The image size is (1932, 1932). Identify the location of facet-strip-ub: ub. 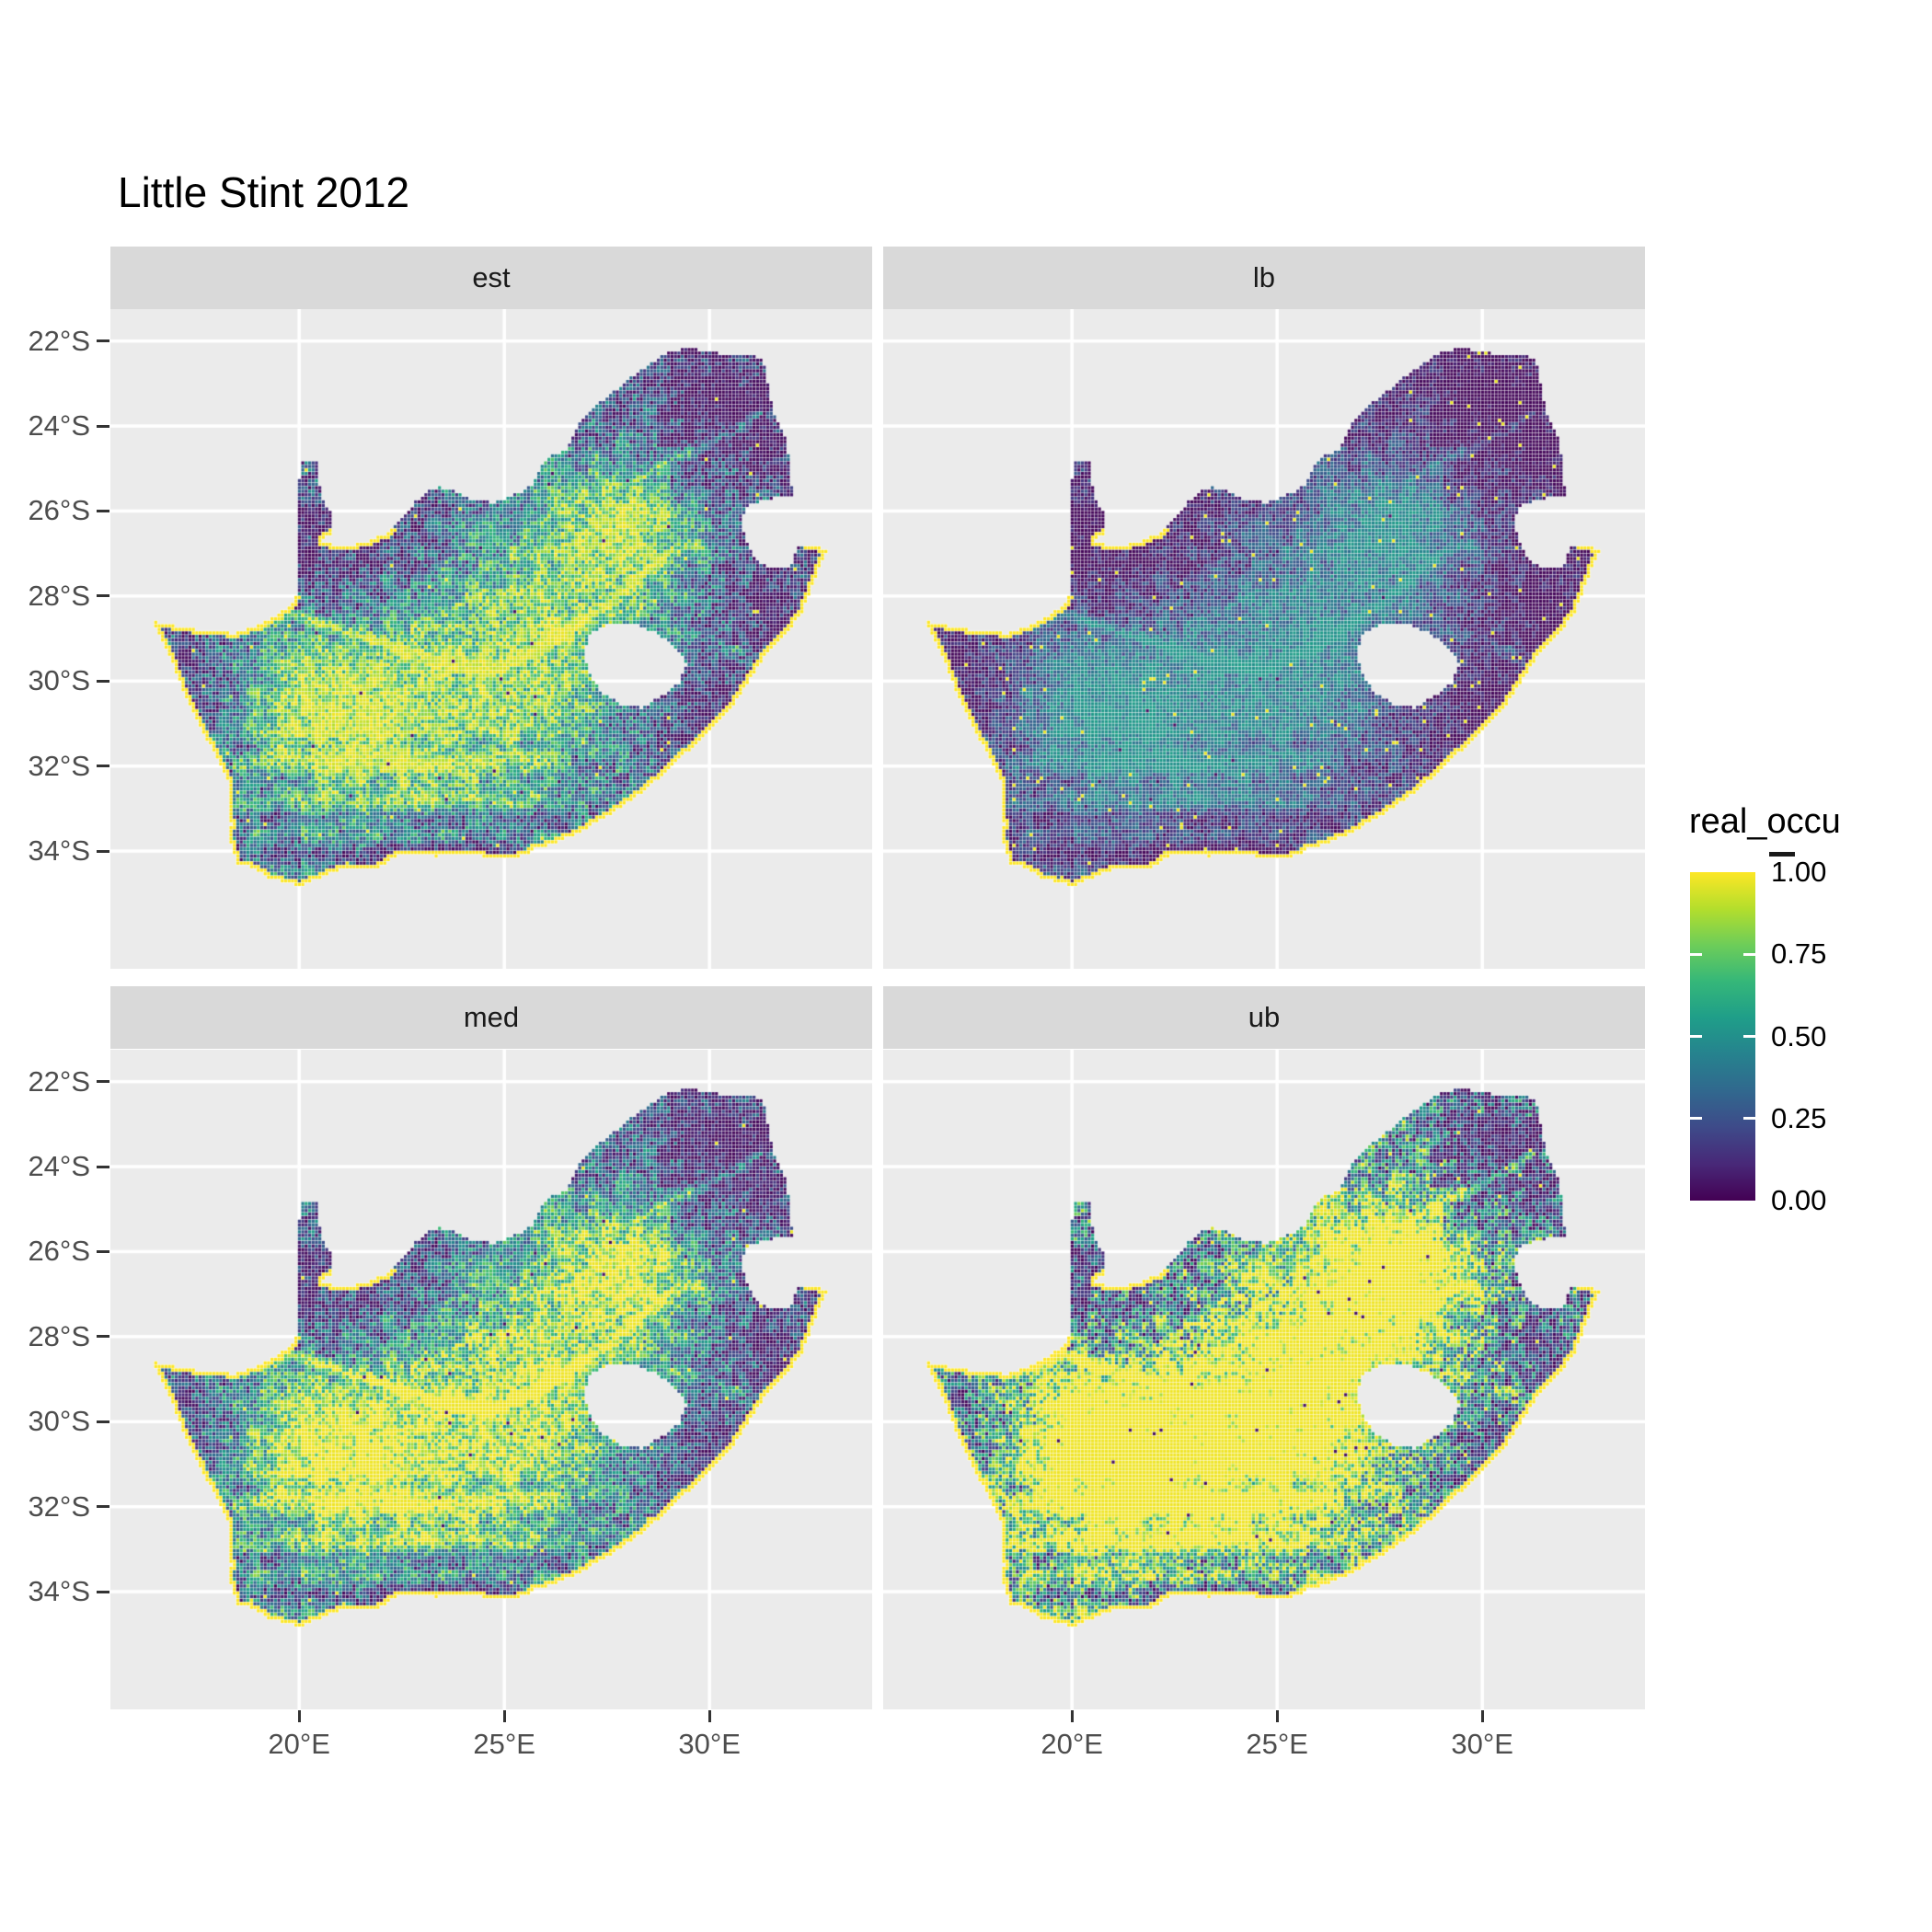
(1264, 1018).